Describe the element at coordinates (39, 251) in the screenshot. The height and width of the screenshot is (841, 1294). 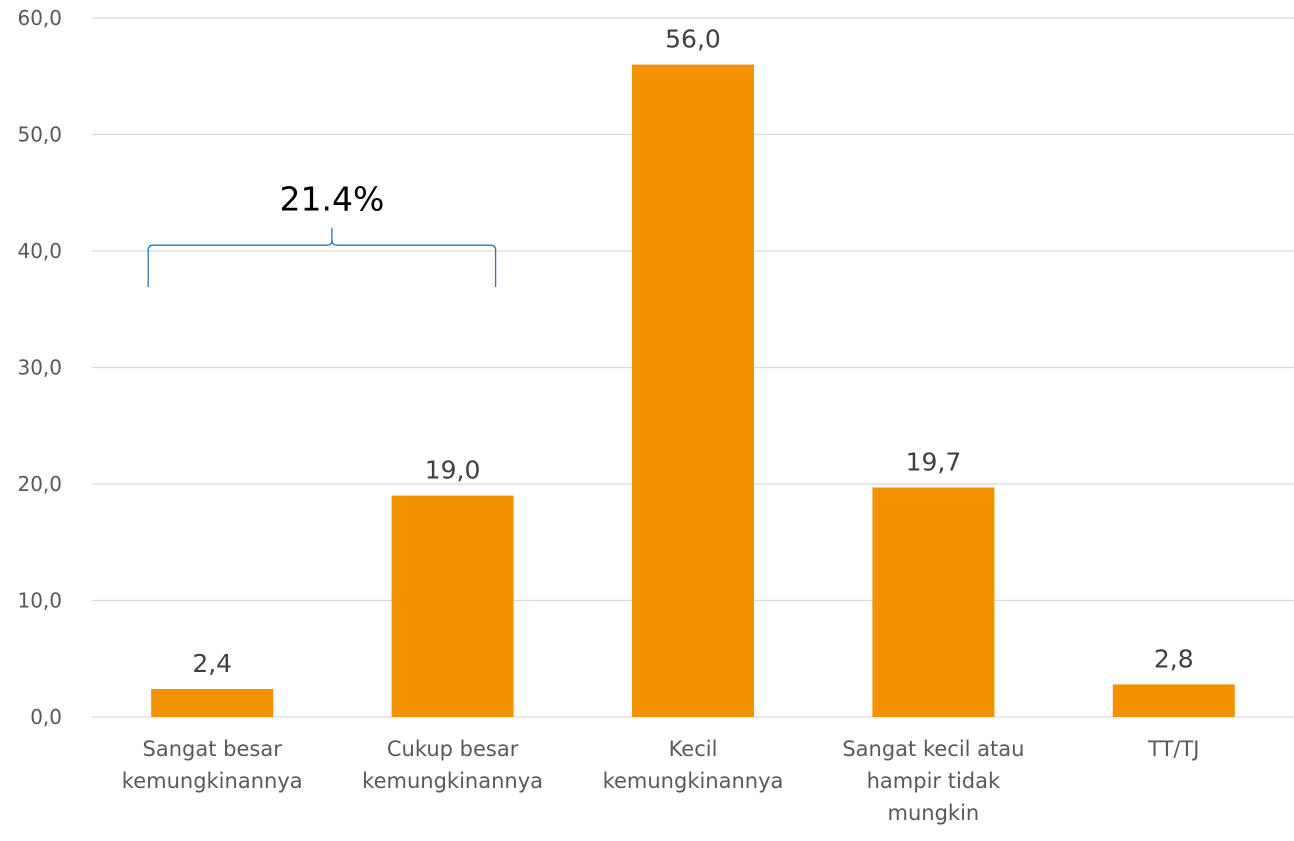
I see `y-tick-label: 40,0` at that location.